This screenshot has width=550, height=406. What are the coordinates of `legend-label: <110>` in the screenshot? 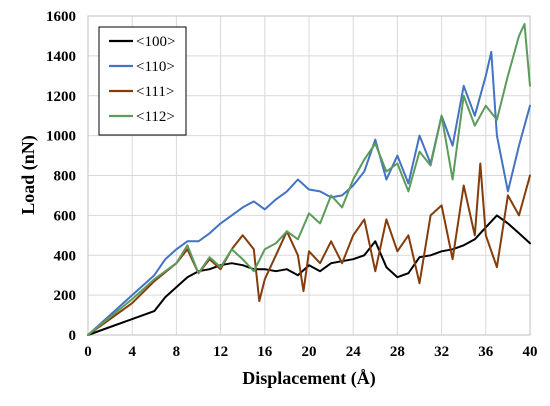 It's located at (155, 67).